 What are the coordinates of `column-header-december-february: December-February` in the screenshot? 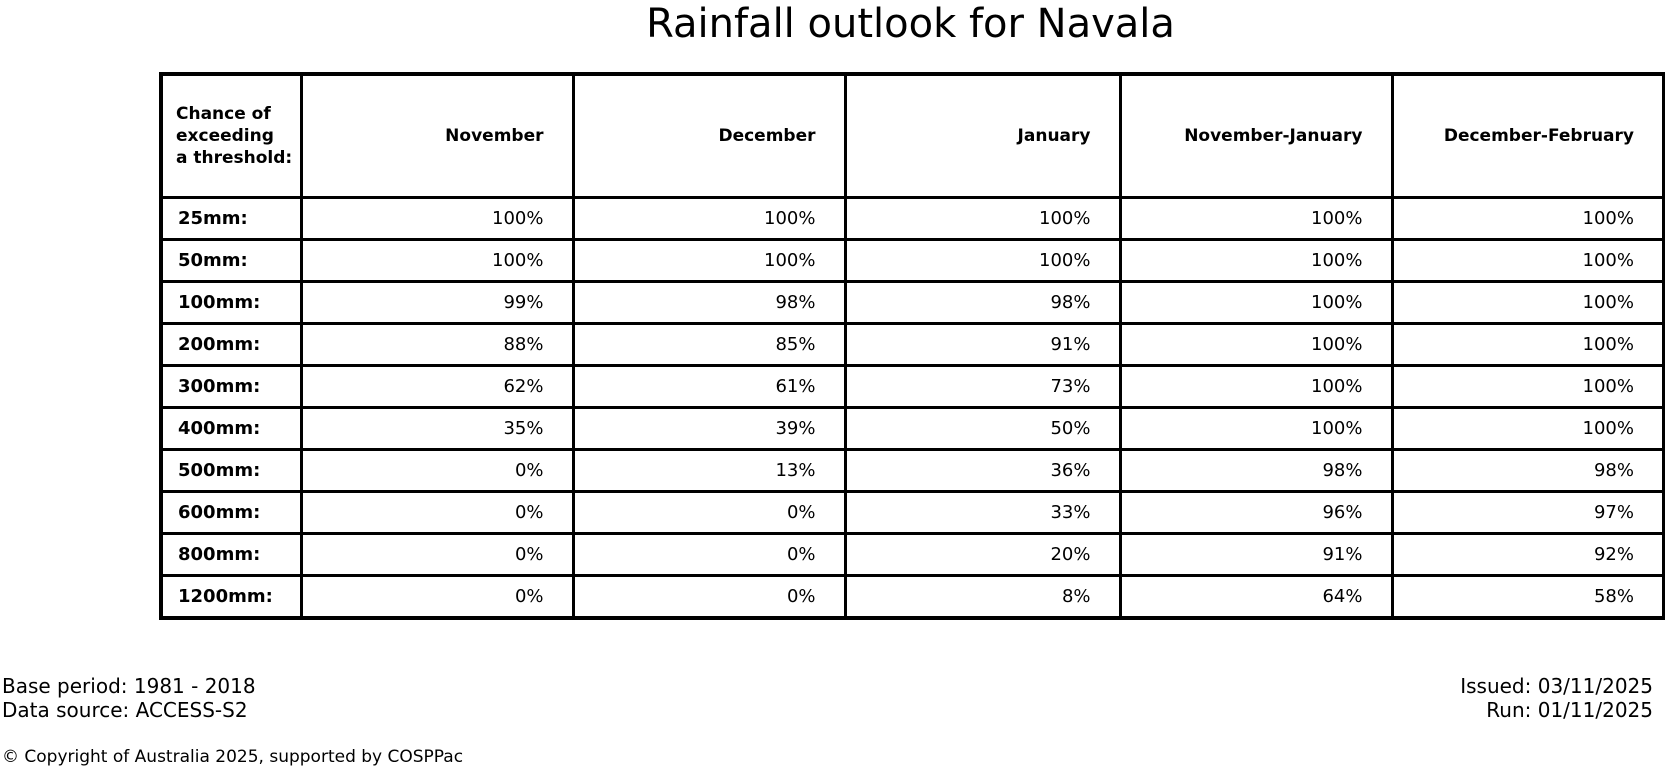 It's located at (1527, 135).